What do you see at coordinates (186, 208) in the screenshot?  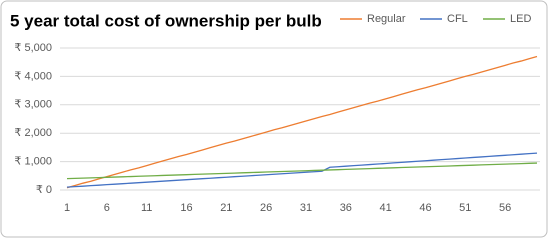 I see `x-tick-label: 16` at bounding box center [186, 208].